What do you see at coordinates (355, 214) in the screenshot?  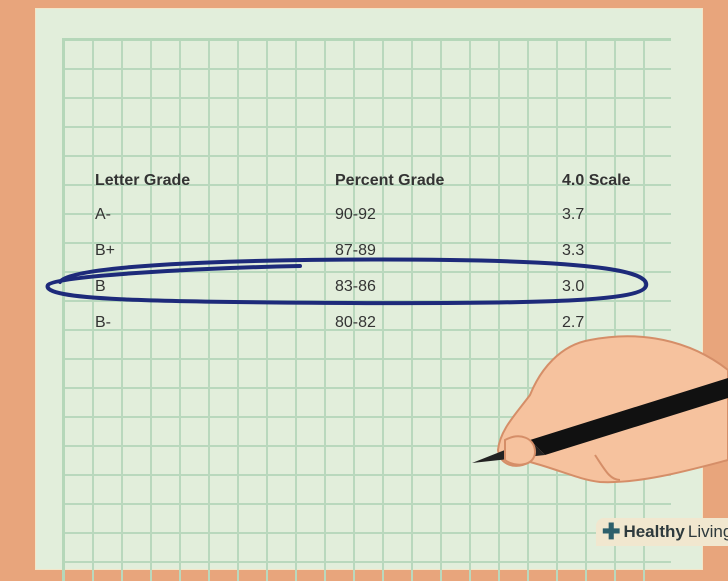 I see `row-percent: 90-92` at bounding box center [355, 214].